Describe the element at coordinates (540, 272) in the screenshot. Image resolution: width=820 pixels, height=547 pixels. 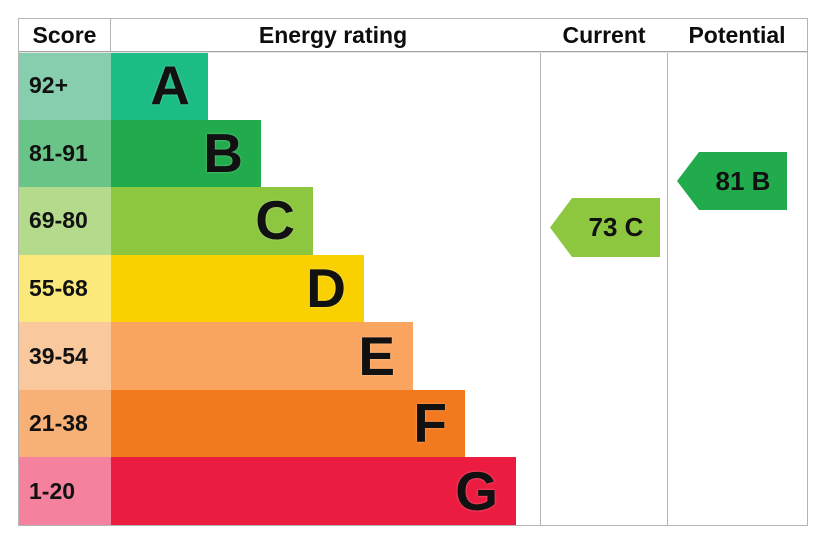
I see `current-column-divider` at that location.